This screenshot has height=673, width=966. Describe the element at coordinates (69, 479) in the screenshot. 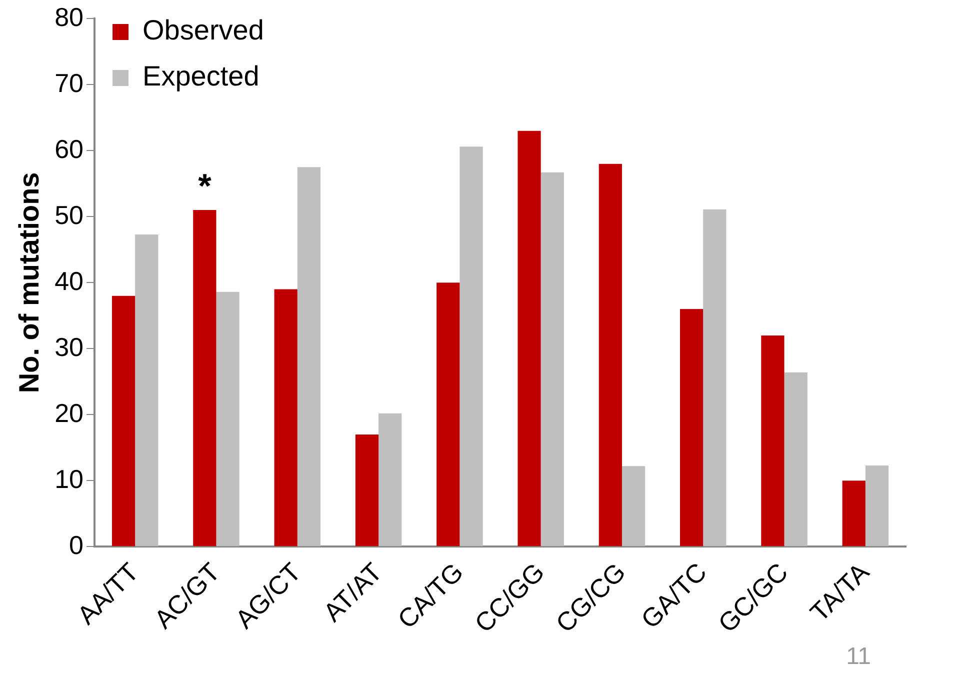

I see `y-tick-label: 10` at that location.